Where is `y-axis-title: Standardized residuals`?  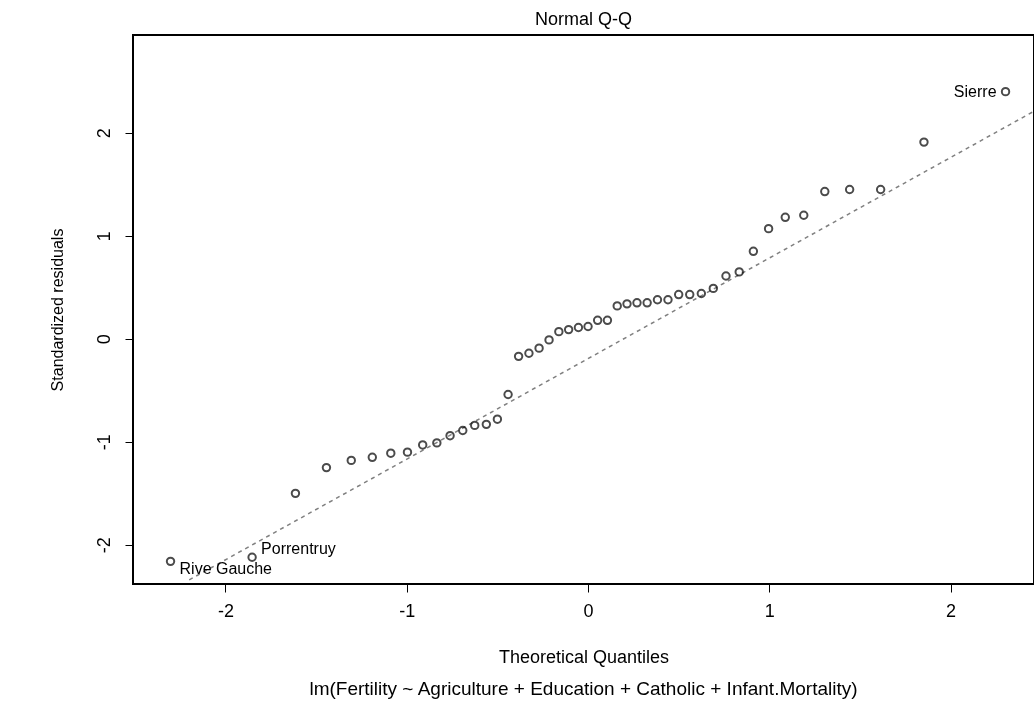 y-axis-title: Standardized residuals is located at coordinates (57, 310).